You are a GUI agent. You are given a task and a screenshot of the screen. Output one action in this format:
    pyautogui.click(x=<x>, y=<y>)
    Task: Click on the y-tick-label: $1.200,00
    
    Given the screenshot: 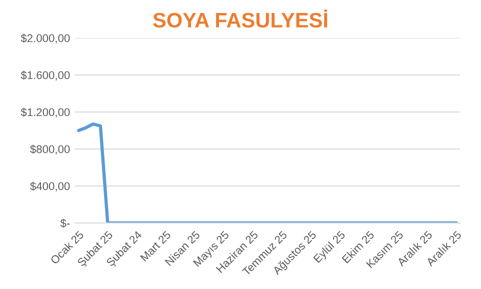 What is the action you would take?
    pyautogui.click(x=45, y=113)
    